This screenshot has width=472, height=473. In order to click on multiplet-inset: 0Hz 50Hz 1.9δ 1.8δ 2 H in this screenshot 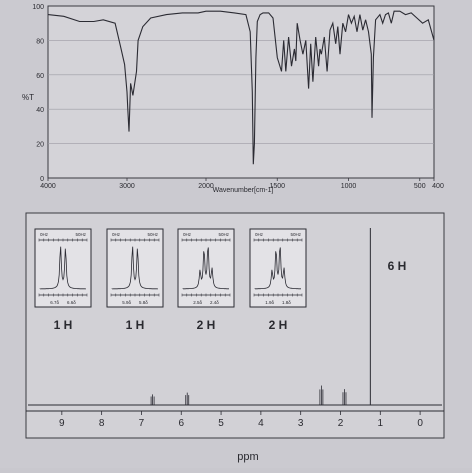, I will do `click(278, 280)`.